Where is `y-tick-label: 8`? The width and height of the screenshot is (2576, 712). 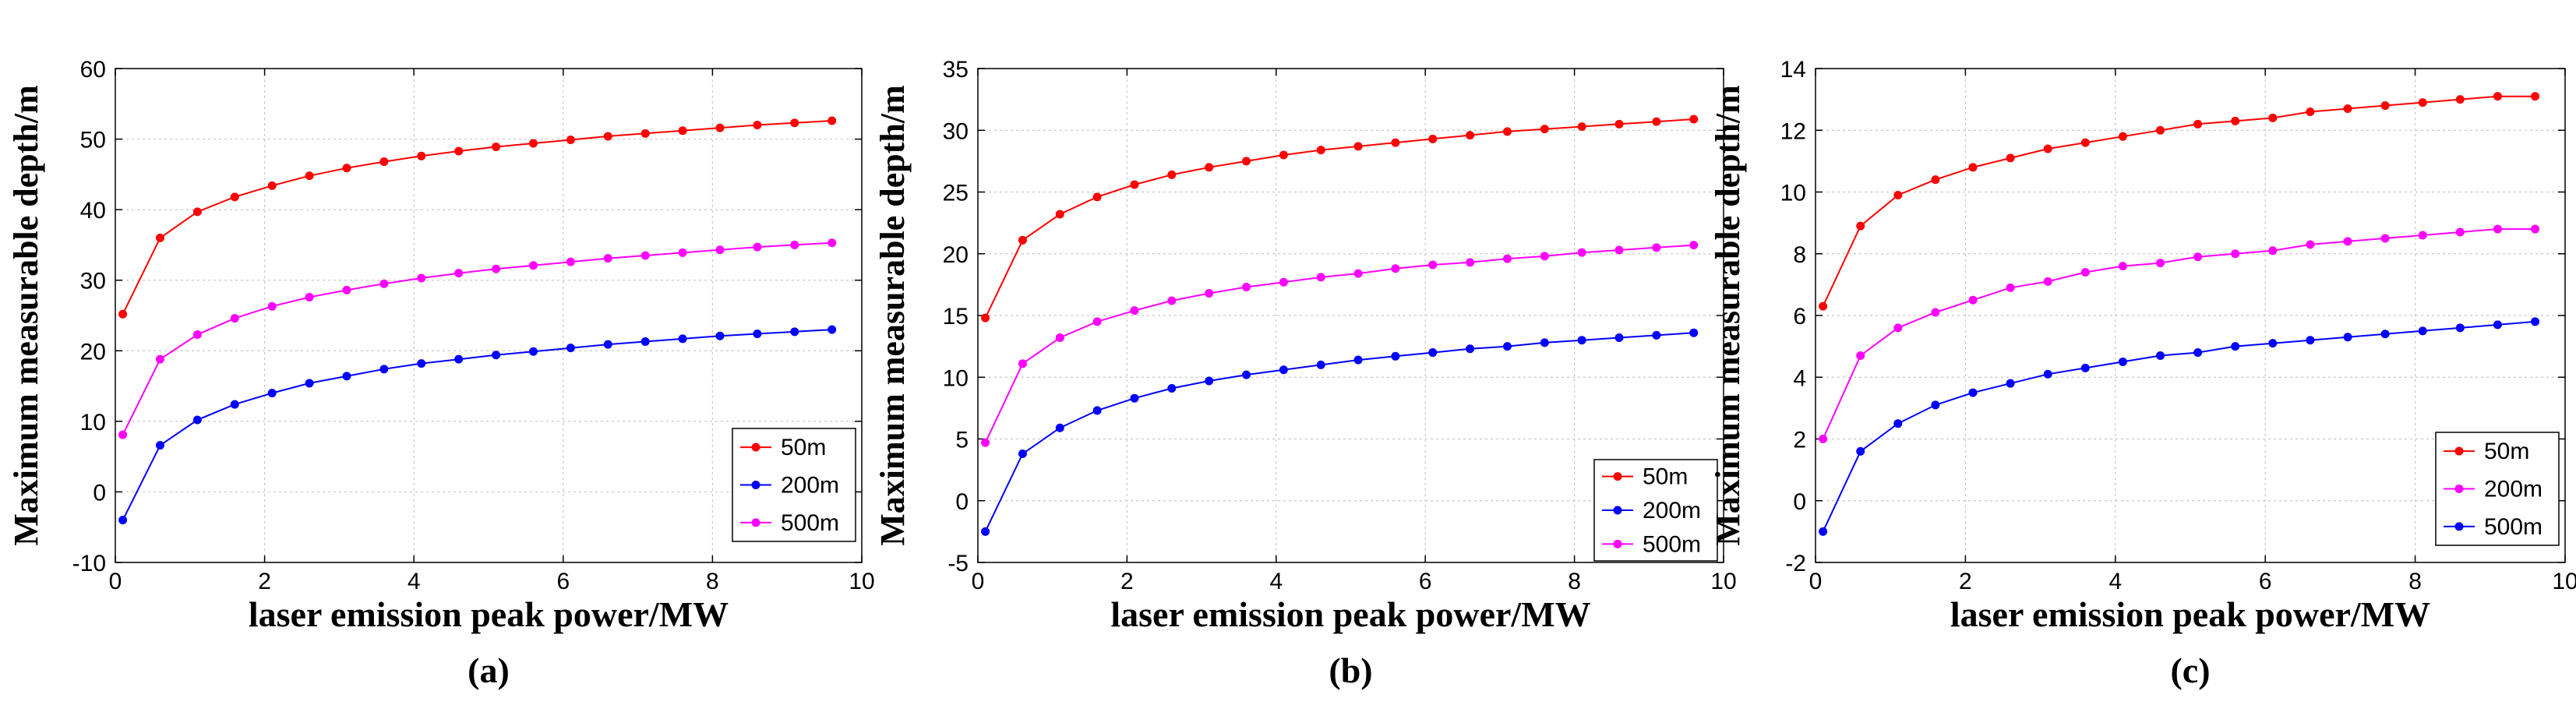
y-tick-label: 8 is located at coordinates (1799, 255).